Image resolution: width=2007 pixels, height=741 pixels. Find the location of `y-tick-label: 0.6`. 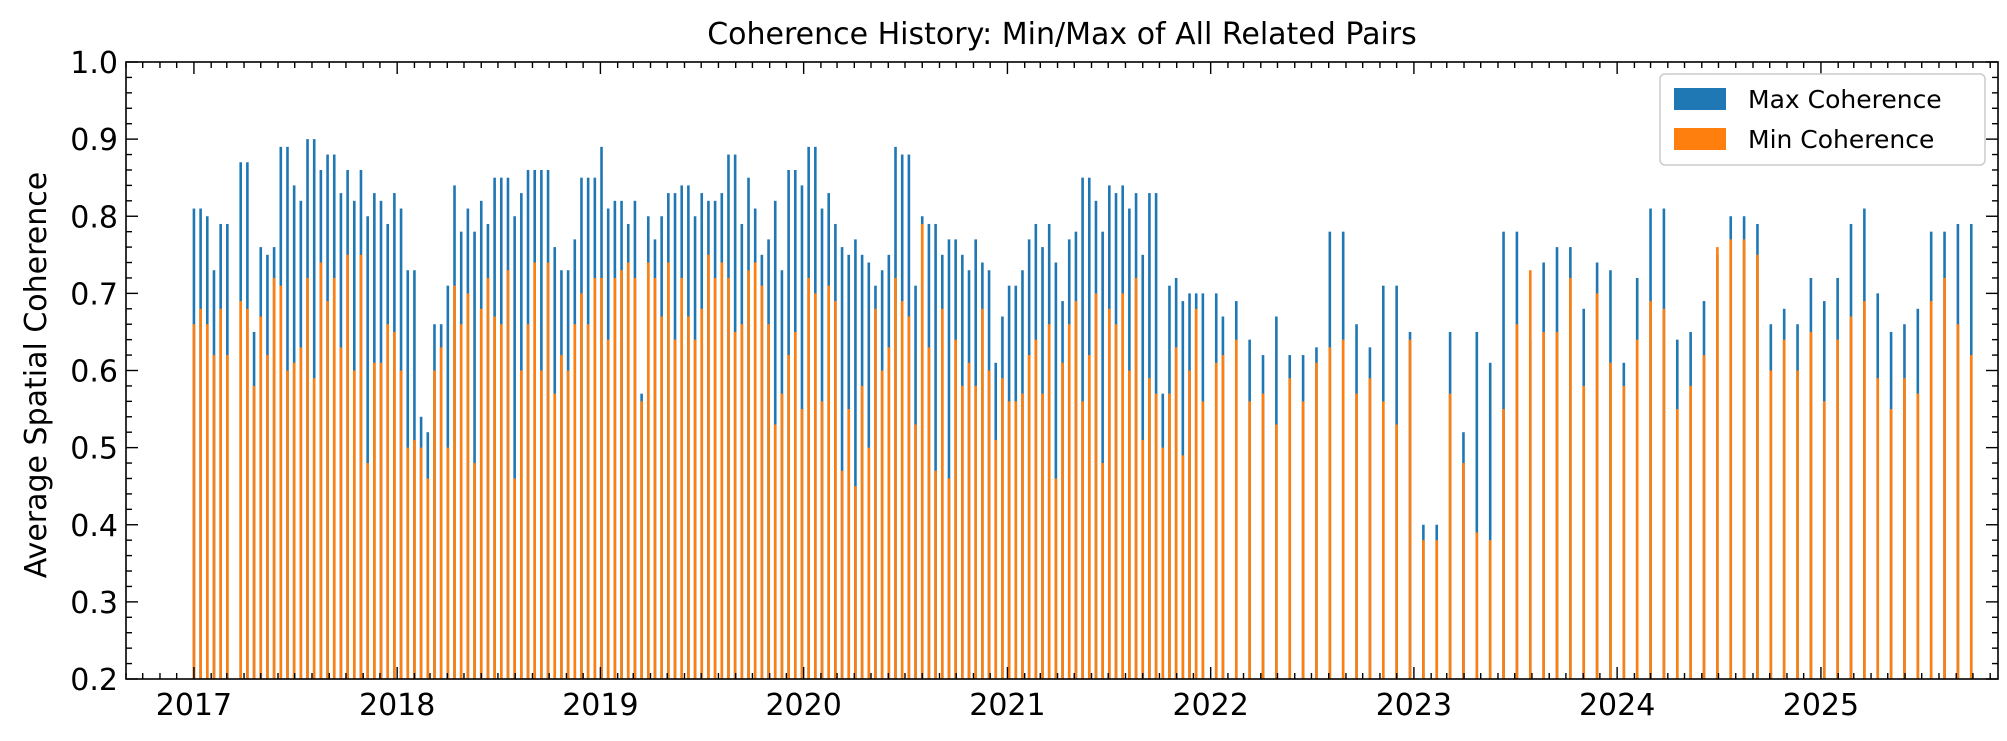

y-tick-label: 0.6 is located at coordinates (94, 372).